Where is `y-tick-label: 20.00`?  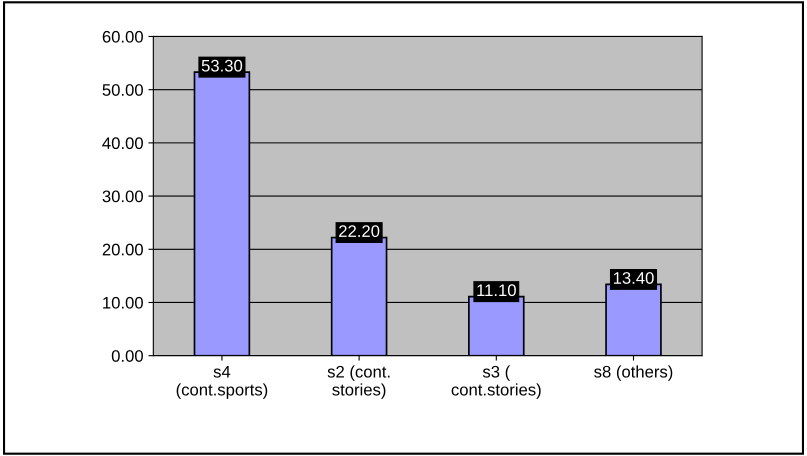
y-tick-label: 20.00 is located at coordinates (122, 250).